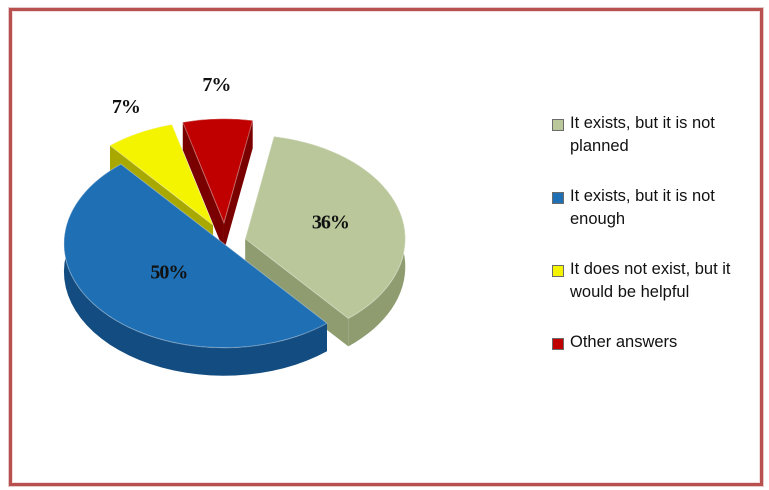  What do you see at coordinates (330, 223) in the screenshot?
I see `value-label-exists-not-planned: 36%` at bounding box center [330, 223].